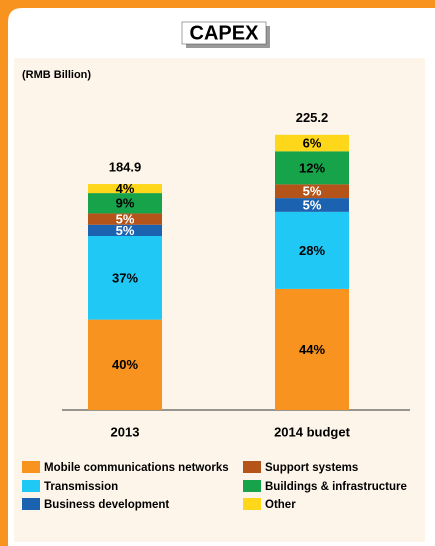  Describe the element at coordinates (280, 505) in the screenshot. I see `legend-label: Other` at that location.